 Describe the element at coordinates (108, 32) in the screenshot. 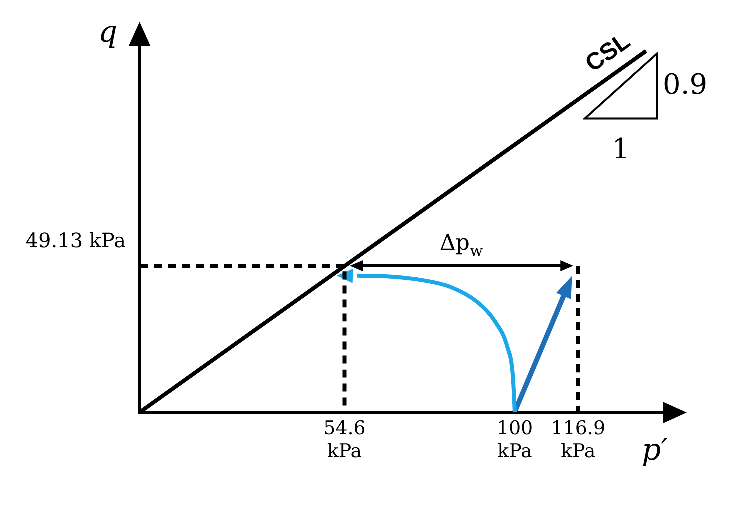

I see `y-axis-title: q` at that location.